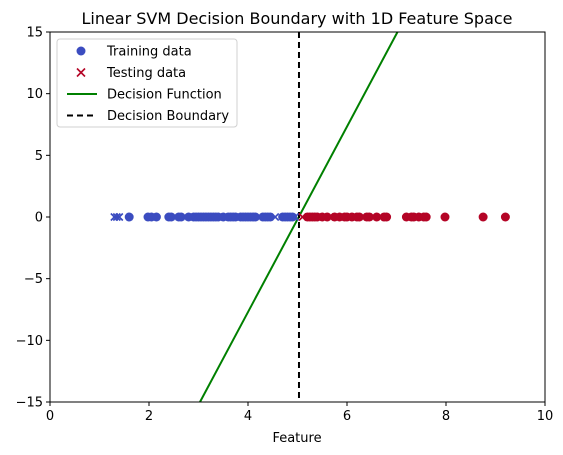  I want to click on legend-training-marker, so click(81, 51).